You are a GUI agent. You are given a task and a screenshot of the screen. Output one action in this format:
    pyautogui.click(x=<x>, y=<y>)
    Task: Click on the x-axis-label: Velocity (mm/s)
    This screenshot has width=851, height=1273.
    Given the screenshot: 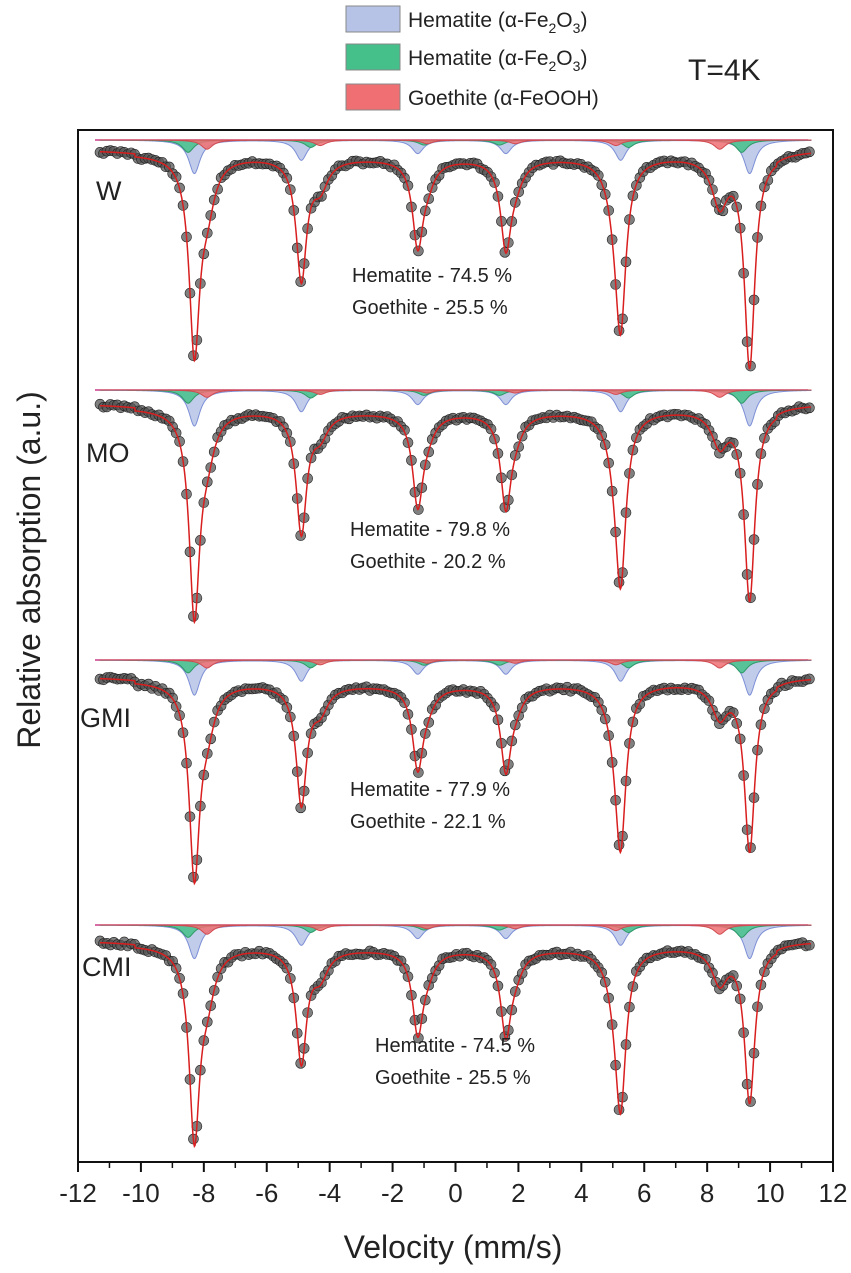 What is the action you would take?
    pyautogui.click(x=453, y=1247)
    